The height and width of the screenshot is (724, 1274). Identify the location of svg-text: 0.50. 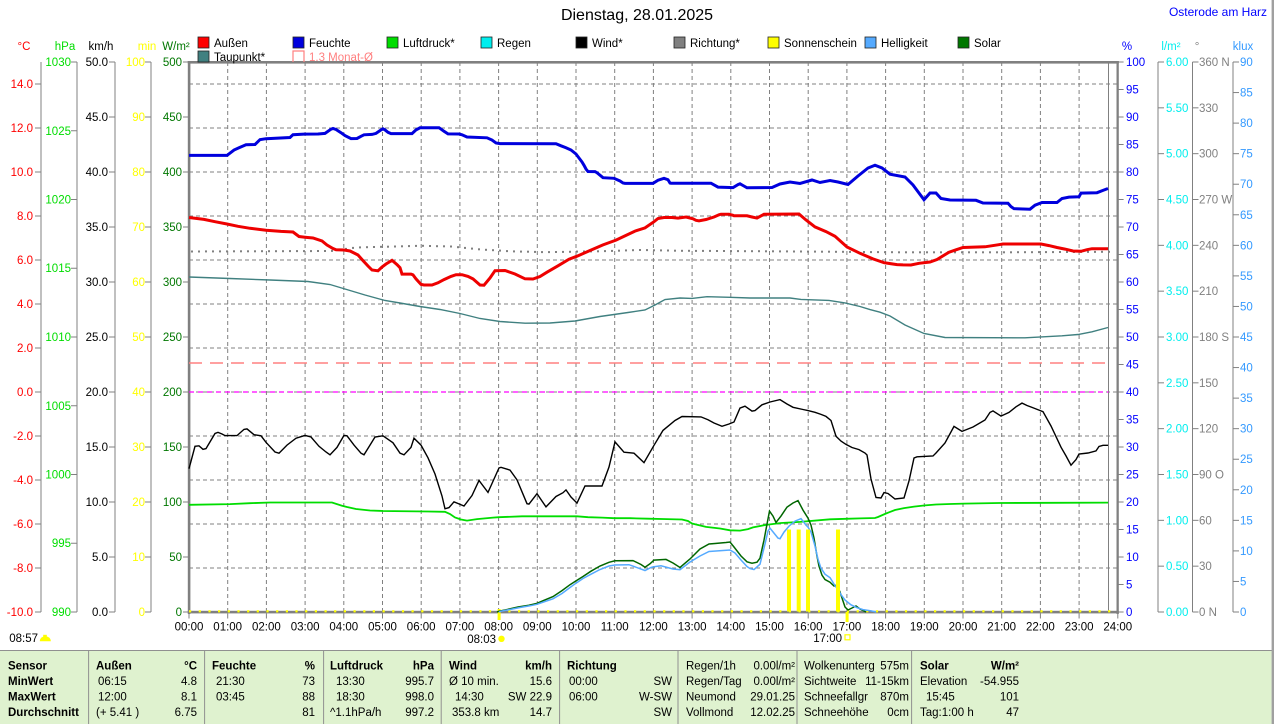
(1177, 567).